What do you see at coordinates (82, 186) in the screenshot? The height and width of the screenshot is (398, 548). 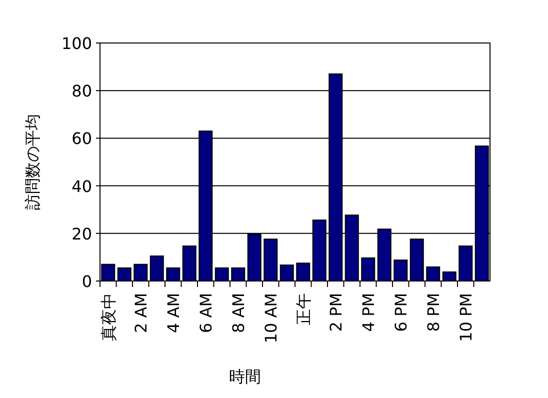 I see `y-tick-label: 40` at bounding box center [82, 186].